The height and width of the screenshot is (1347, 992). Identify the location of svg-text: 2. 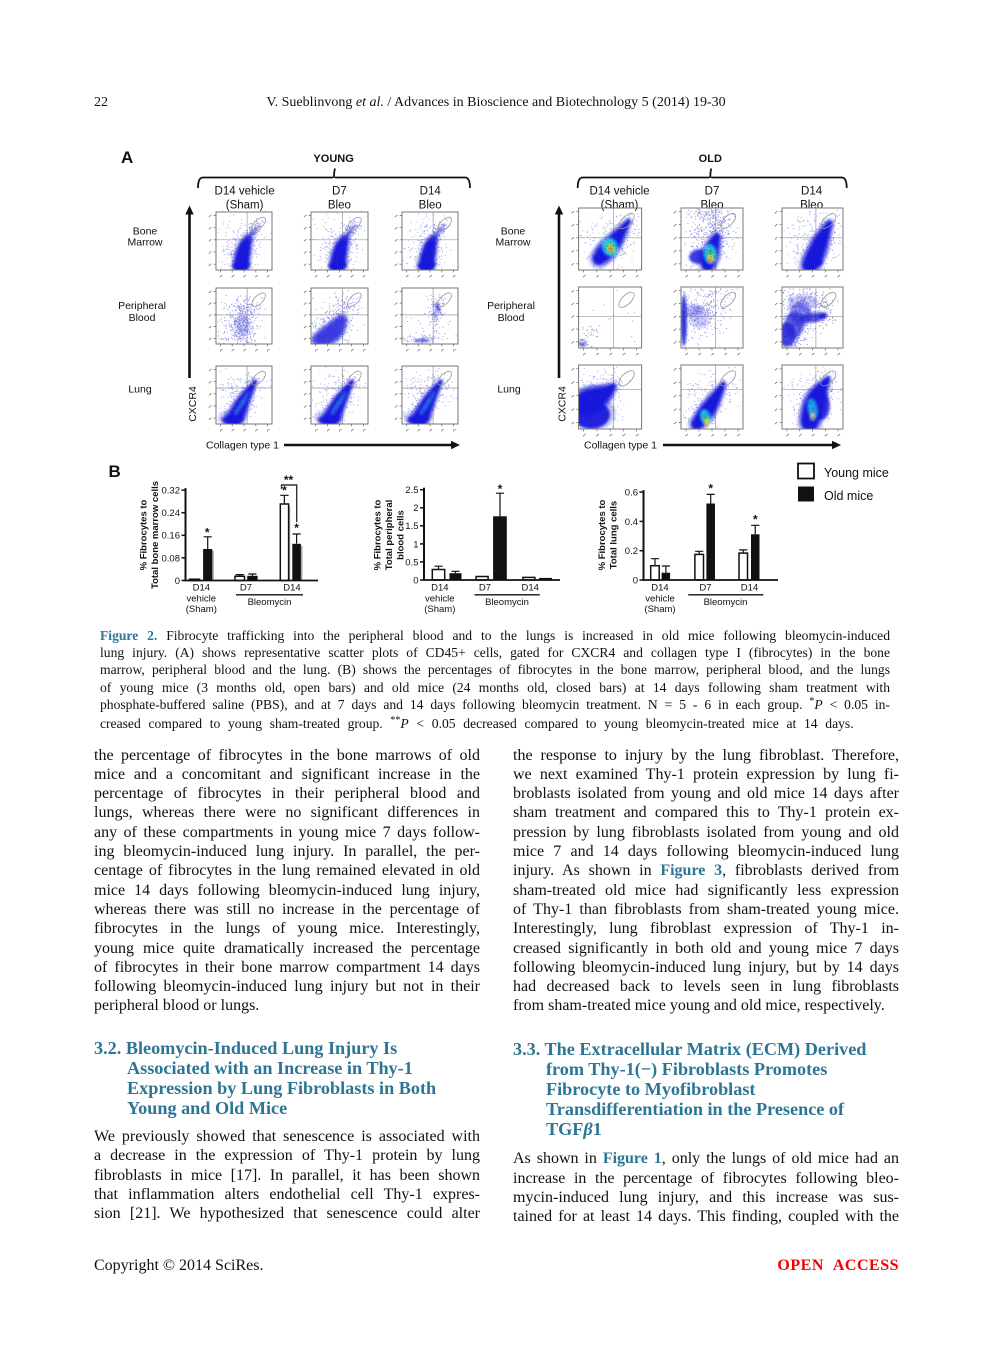
(415, 508).